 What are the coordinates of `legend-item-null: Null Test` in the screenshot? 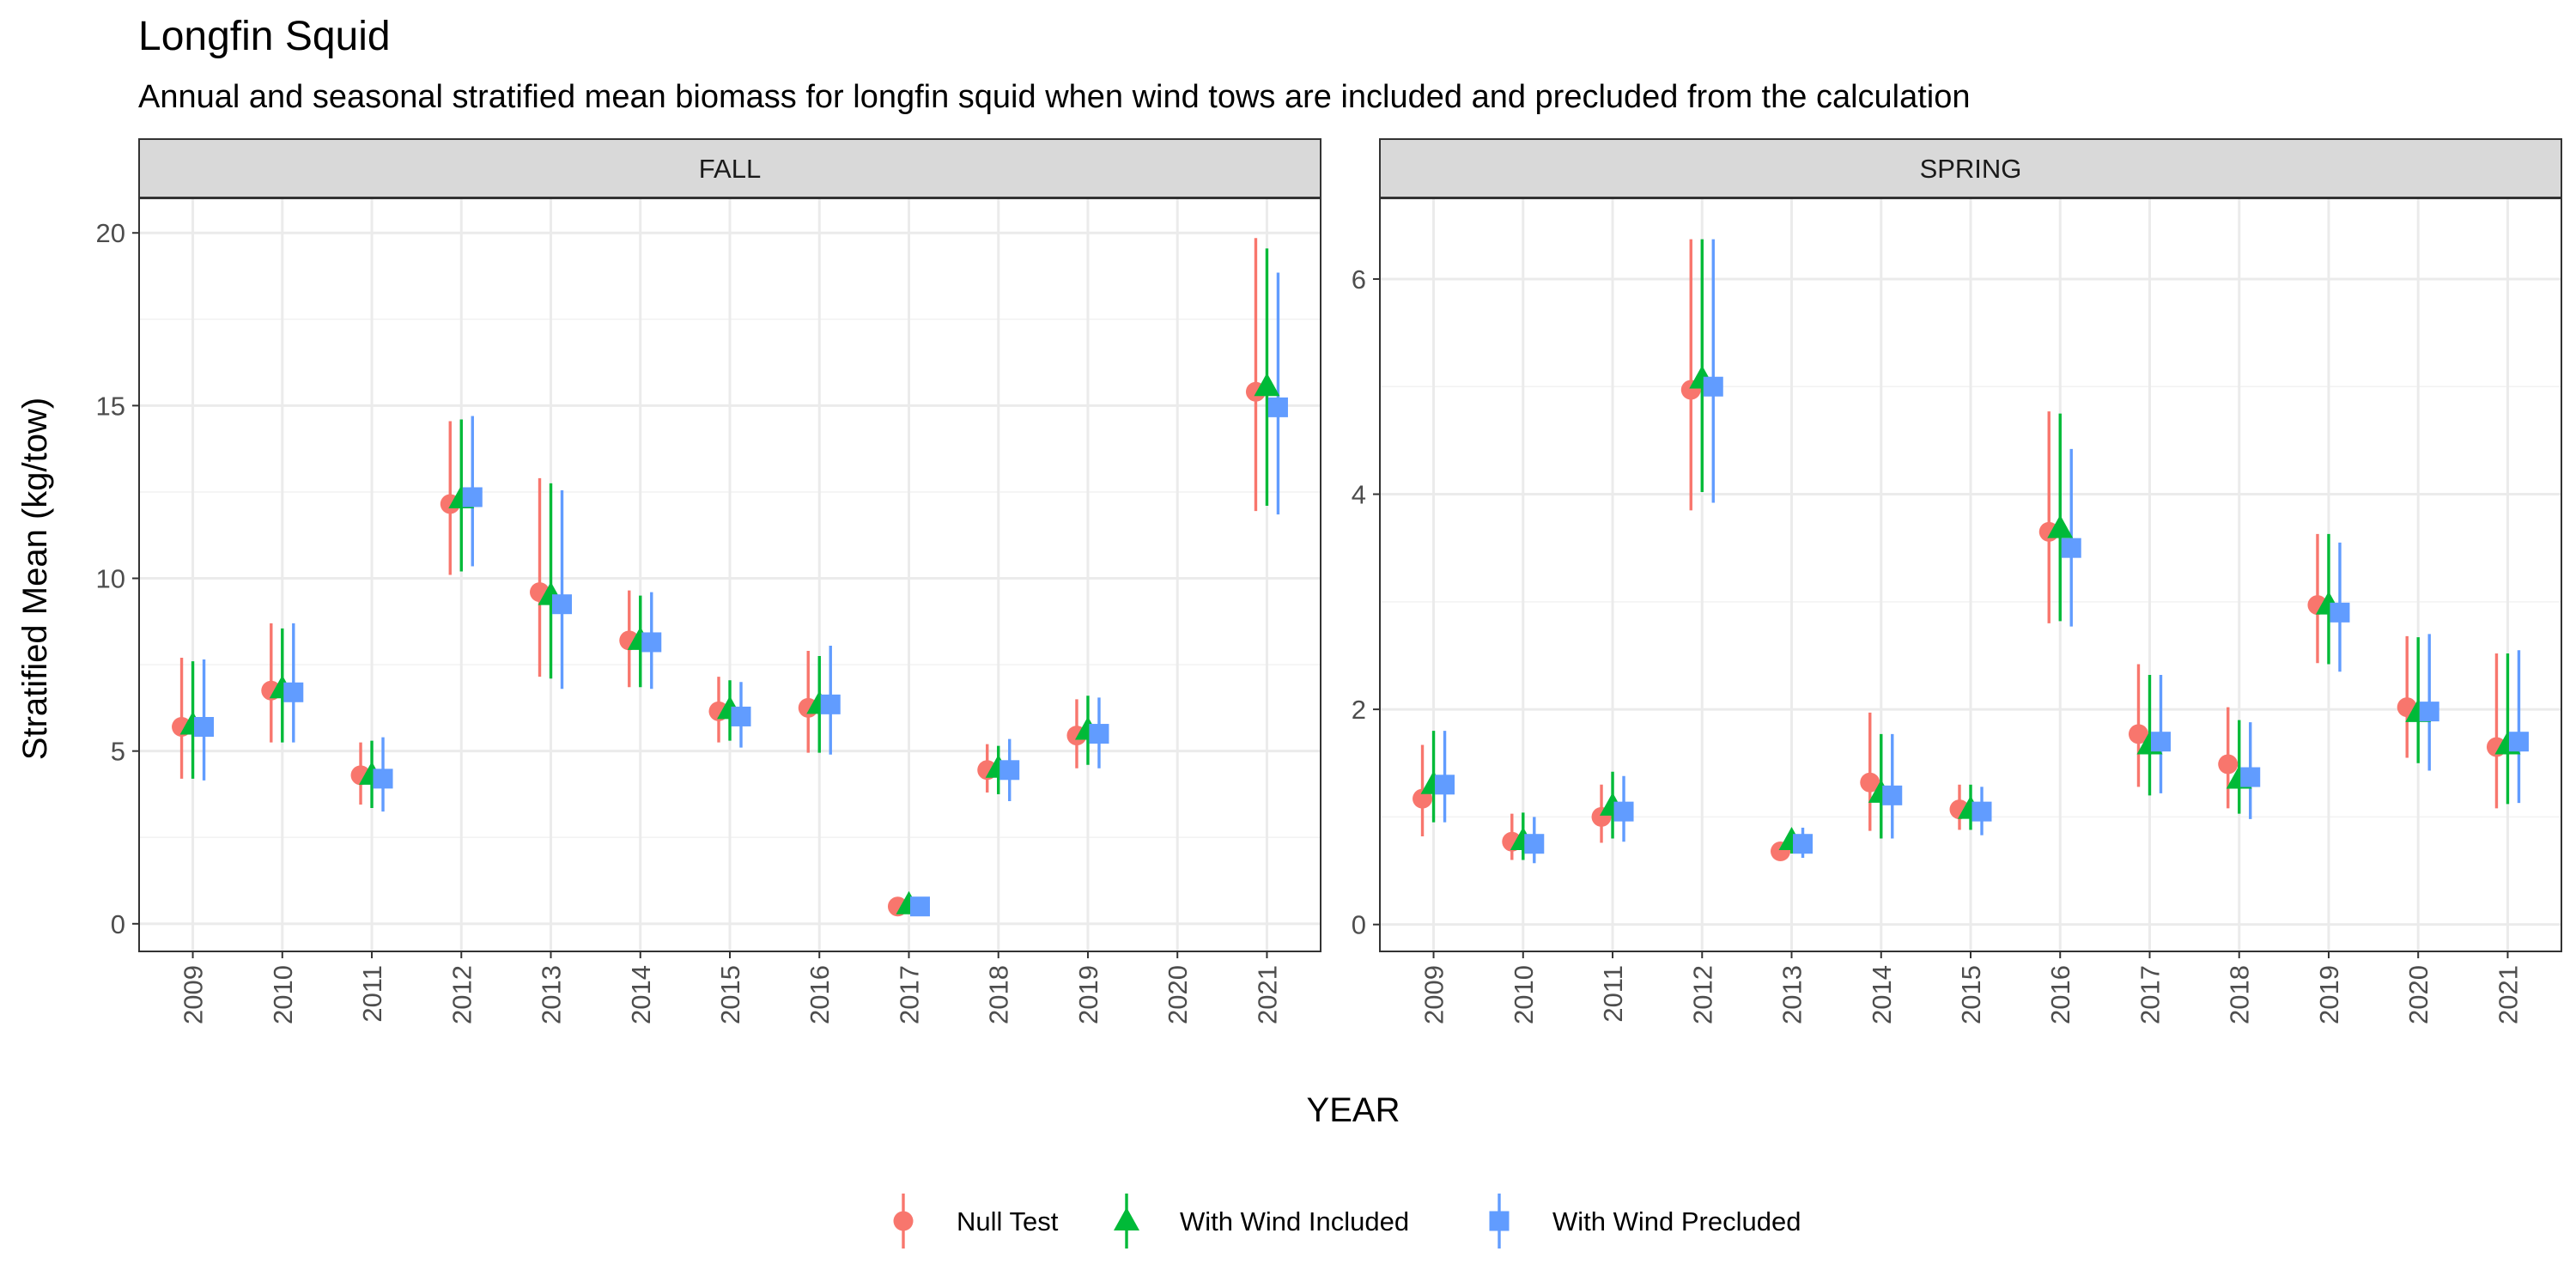 It's located at (976, 1221).